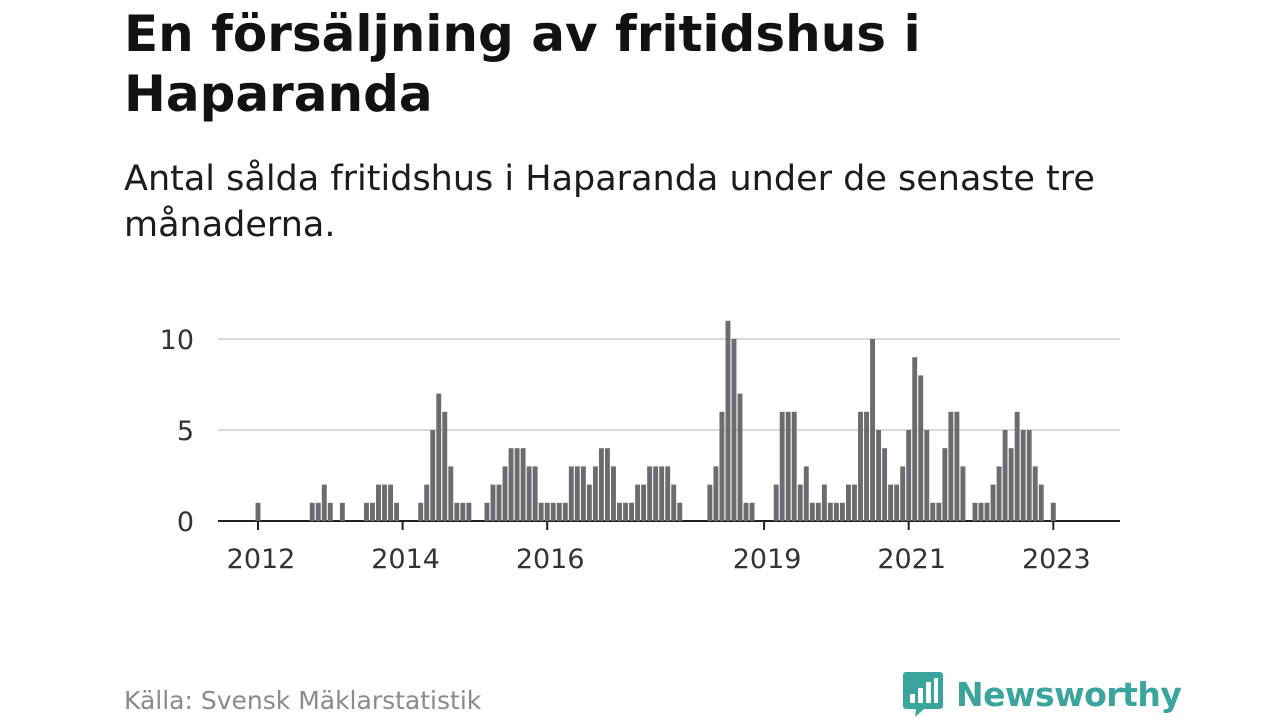  What do you see at coordinates (405, 559) in the screenshot?
I see `x-tick-label: 2014` at bounding box center [405, 559].